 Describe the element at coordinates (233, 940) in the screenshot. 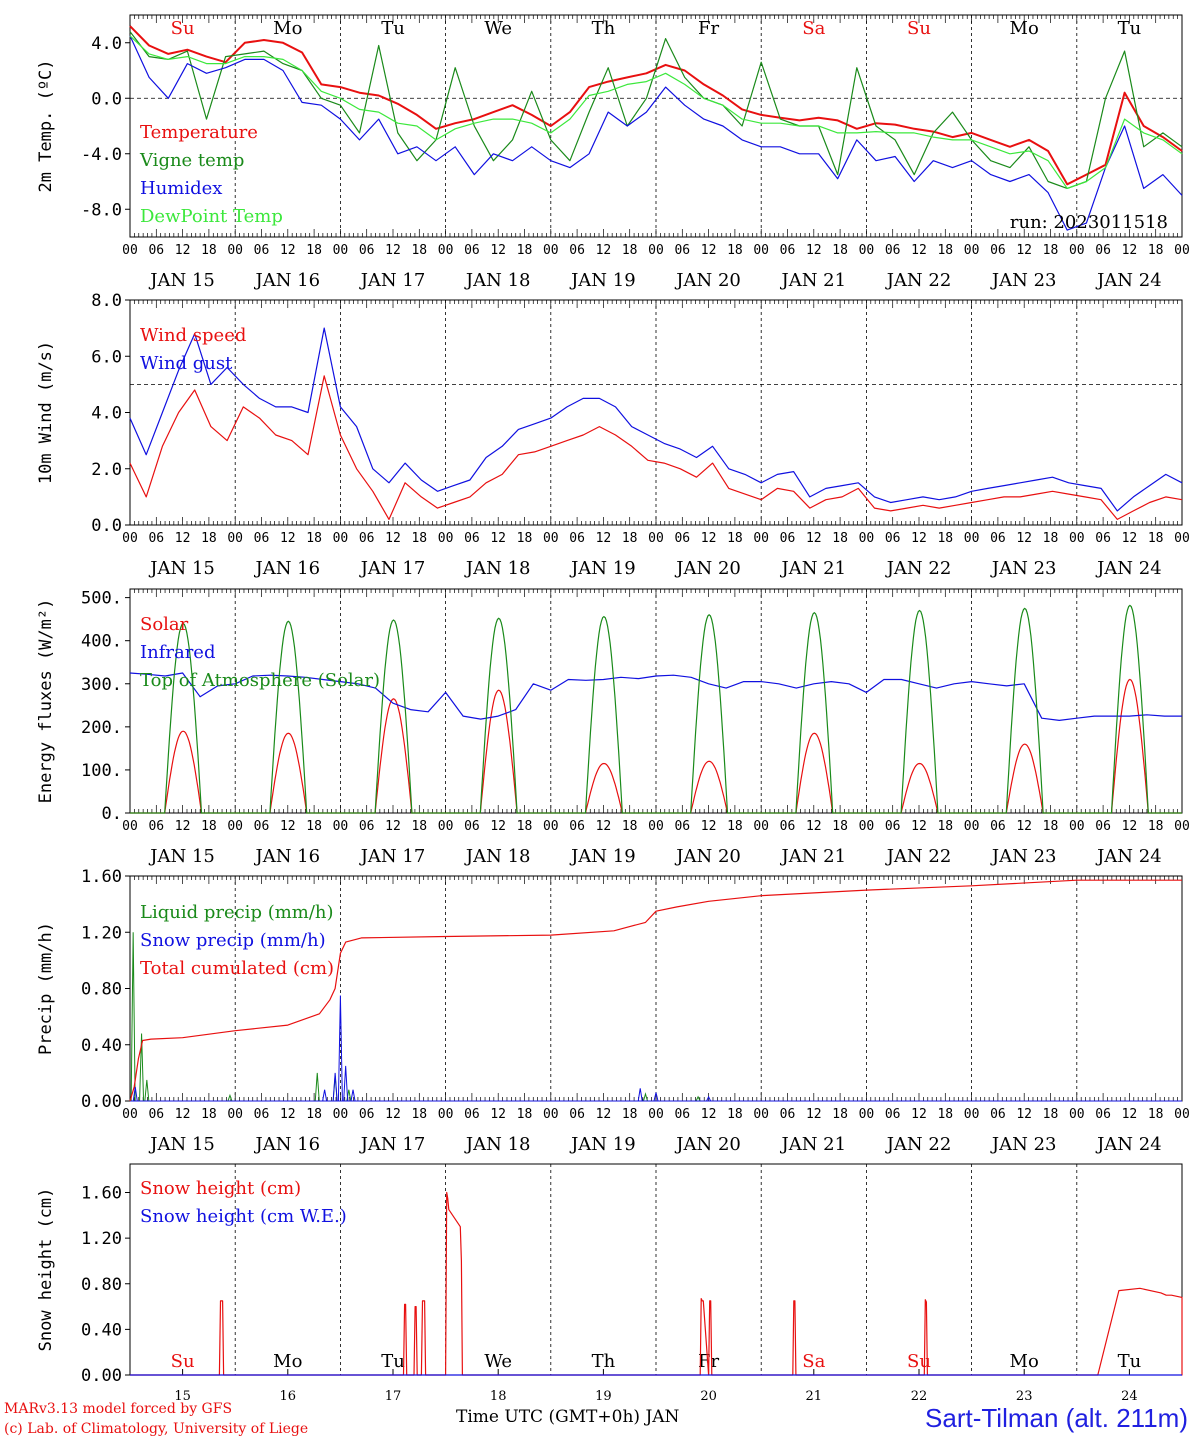

I see `legend-entry: Snow precip (mm/h)` at that location.